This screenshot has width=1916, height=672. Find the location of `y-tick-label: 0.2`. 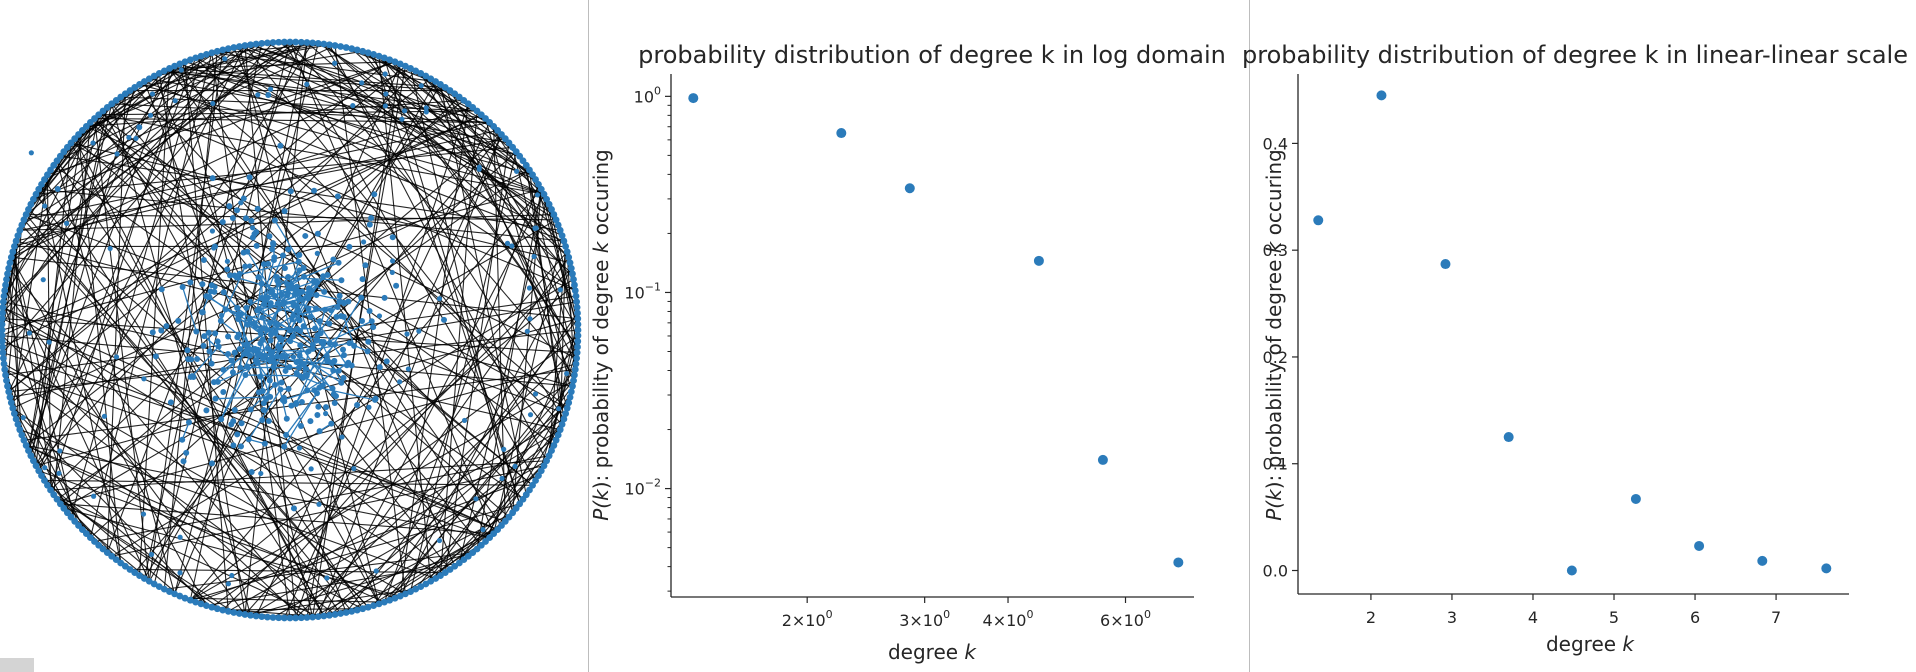

y-tick-label: 0.2 is located at coordinates (1275, 357).